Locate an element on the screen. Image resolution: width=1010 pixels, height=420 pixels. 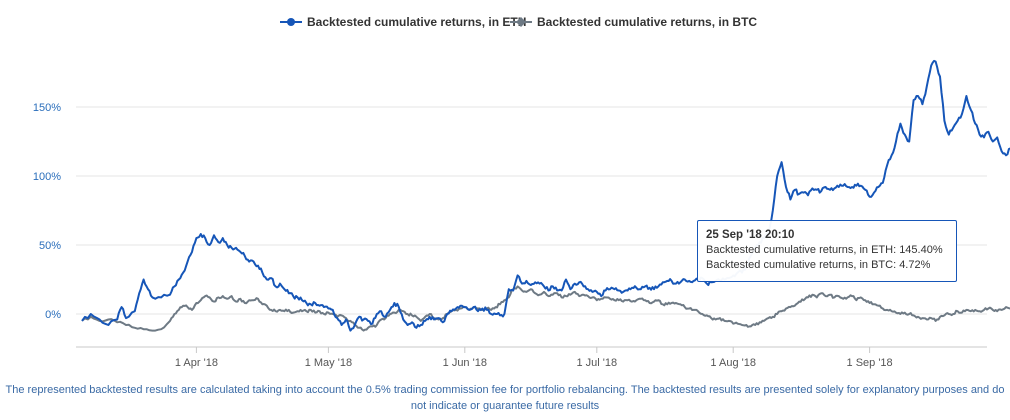
y-tick-label-0: 0% is located at coordinates (53, 315).